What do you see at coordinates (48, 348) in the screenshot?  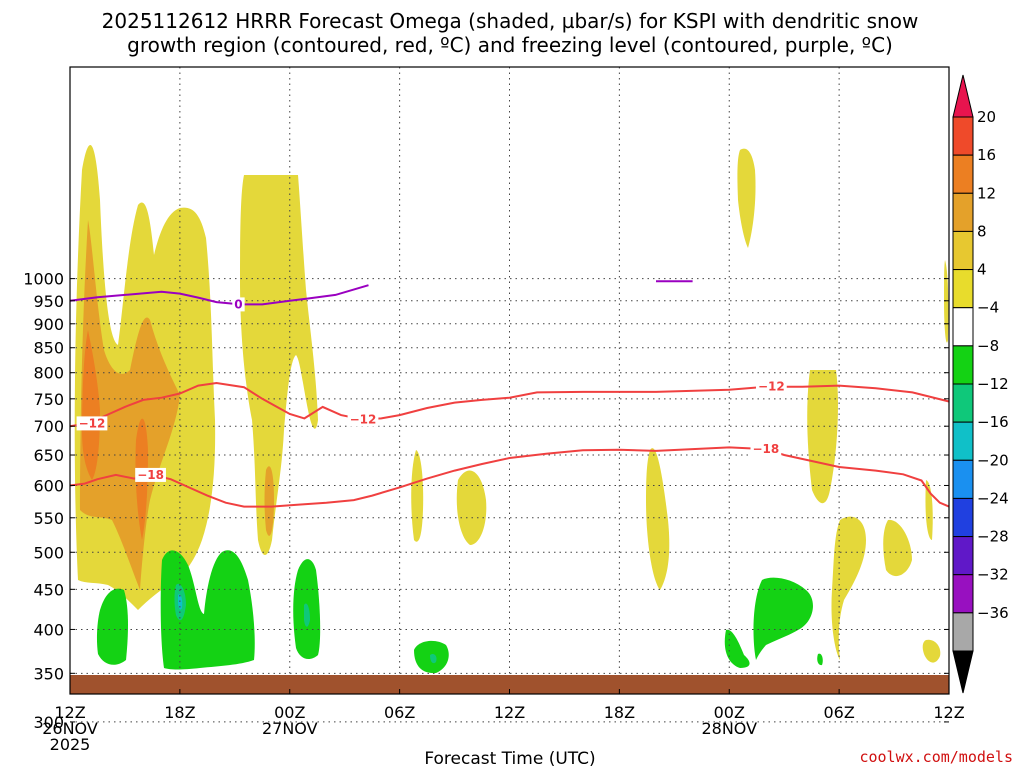 I see `y-tick-label: 850` at bounding box center [48, 348].